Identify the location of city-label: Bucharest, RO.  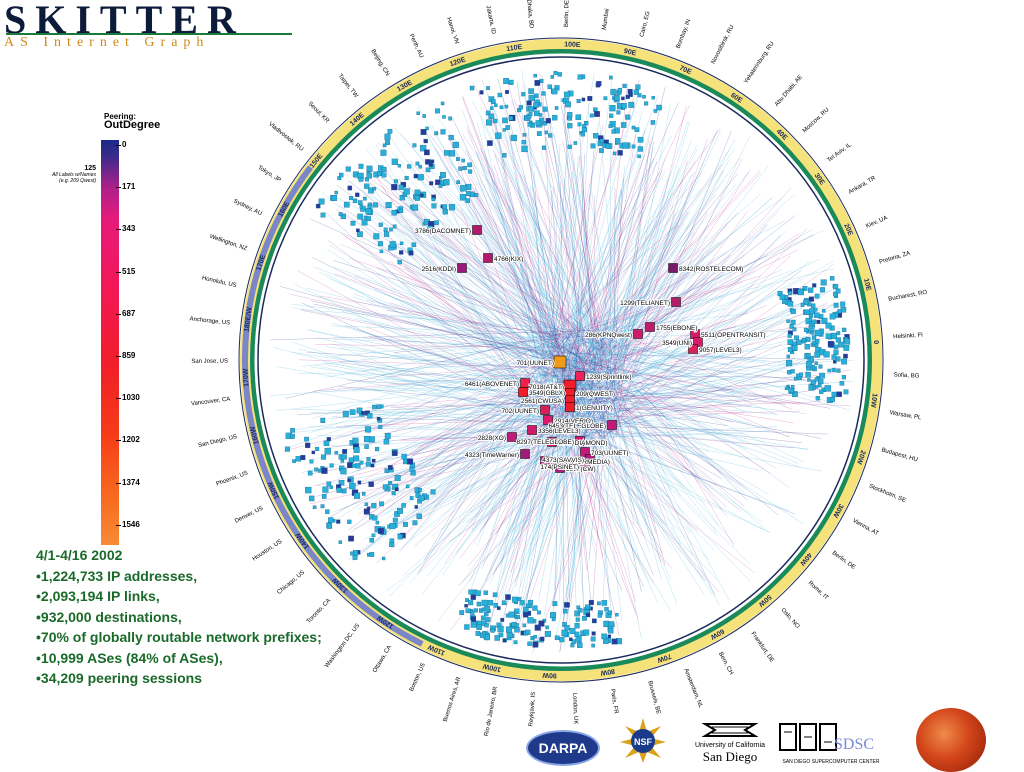
(908, 296).